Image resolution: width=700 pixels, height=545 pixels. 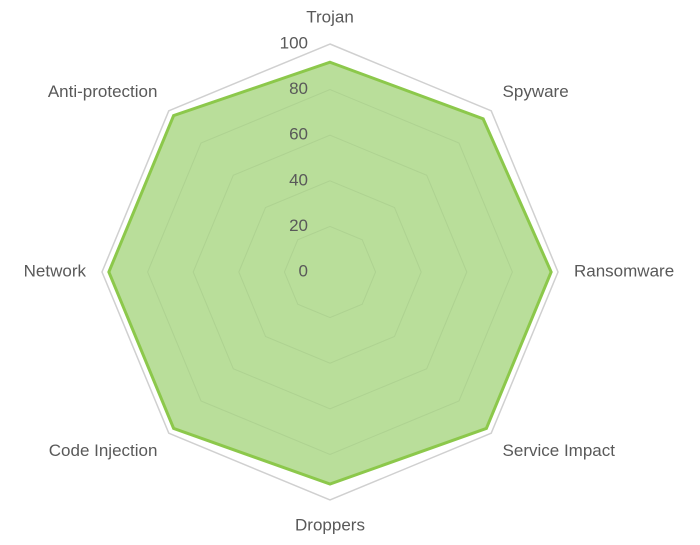 I want to click on radial-tick-label: 20, so click(x=298, y=225).